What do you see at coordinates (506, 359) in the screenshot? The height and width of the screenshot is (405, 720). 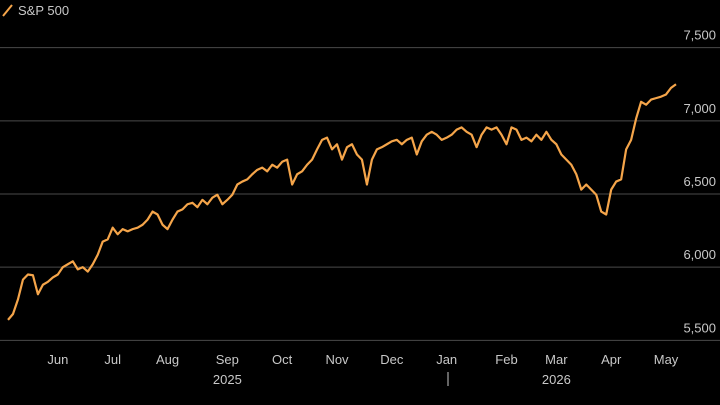 I see `x-tick-label: Feb` at bounding box center [506, 359].